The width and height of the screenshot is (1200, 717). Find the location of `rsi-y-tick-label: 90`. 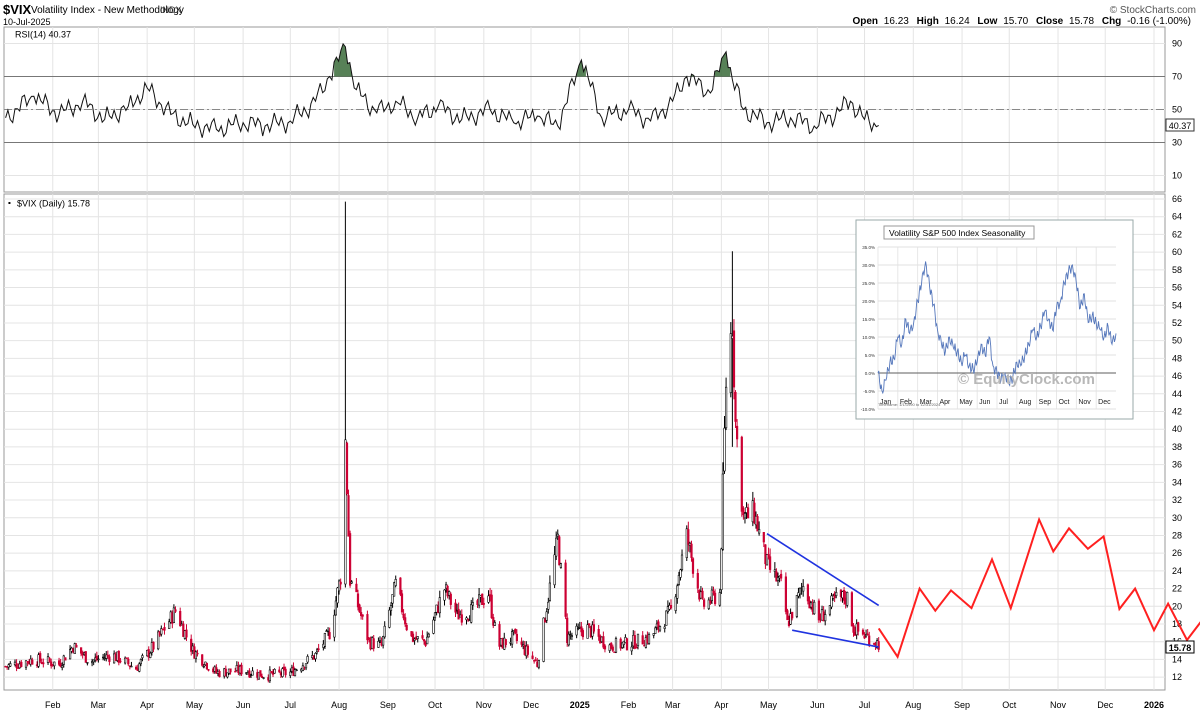

rsi-y-tick-label: 90 is located at coordinates (1177, 44).